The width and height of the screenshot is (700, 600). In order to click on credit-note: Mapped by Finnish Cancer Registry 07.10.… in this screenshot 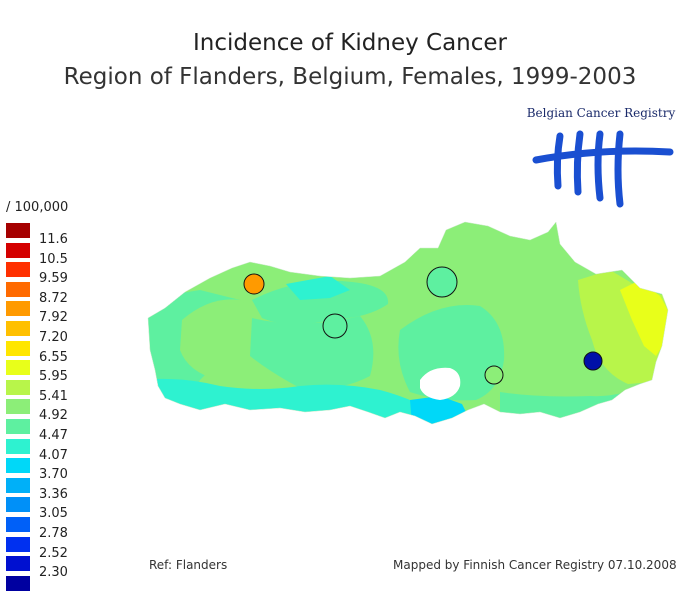, I will do `click(535, 565)`.